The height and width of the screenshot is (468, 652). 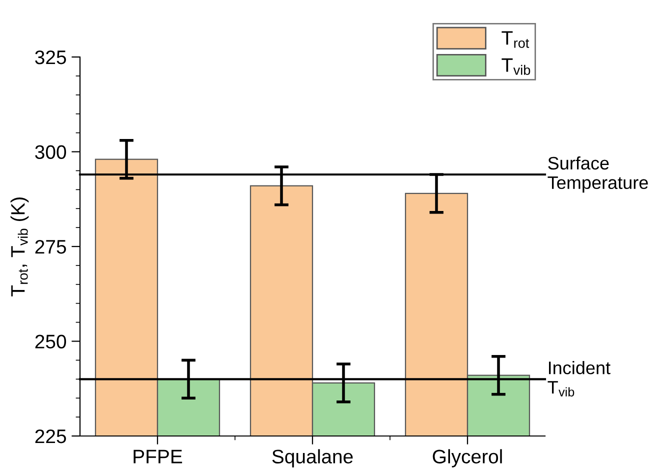 I want to click on y-tick-label: 275, so click(x=50, y=247).